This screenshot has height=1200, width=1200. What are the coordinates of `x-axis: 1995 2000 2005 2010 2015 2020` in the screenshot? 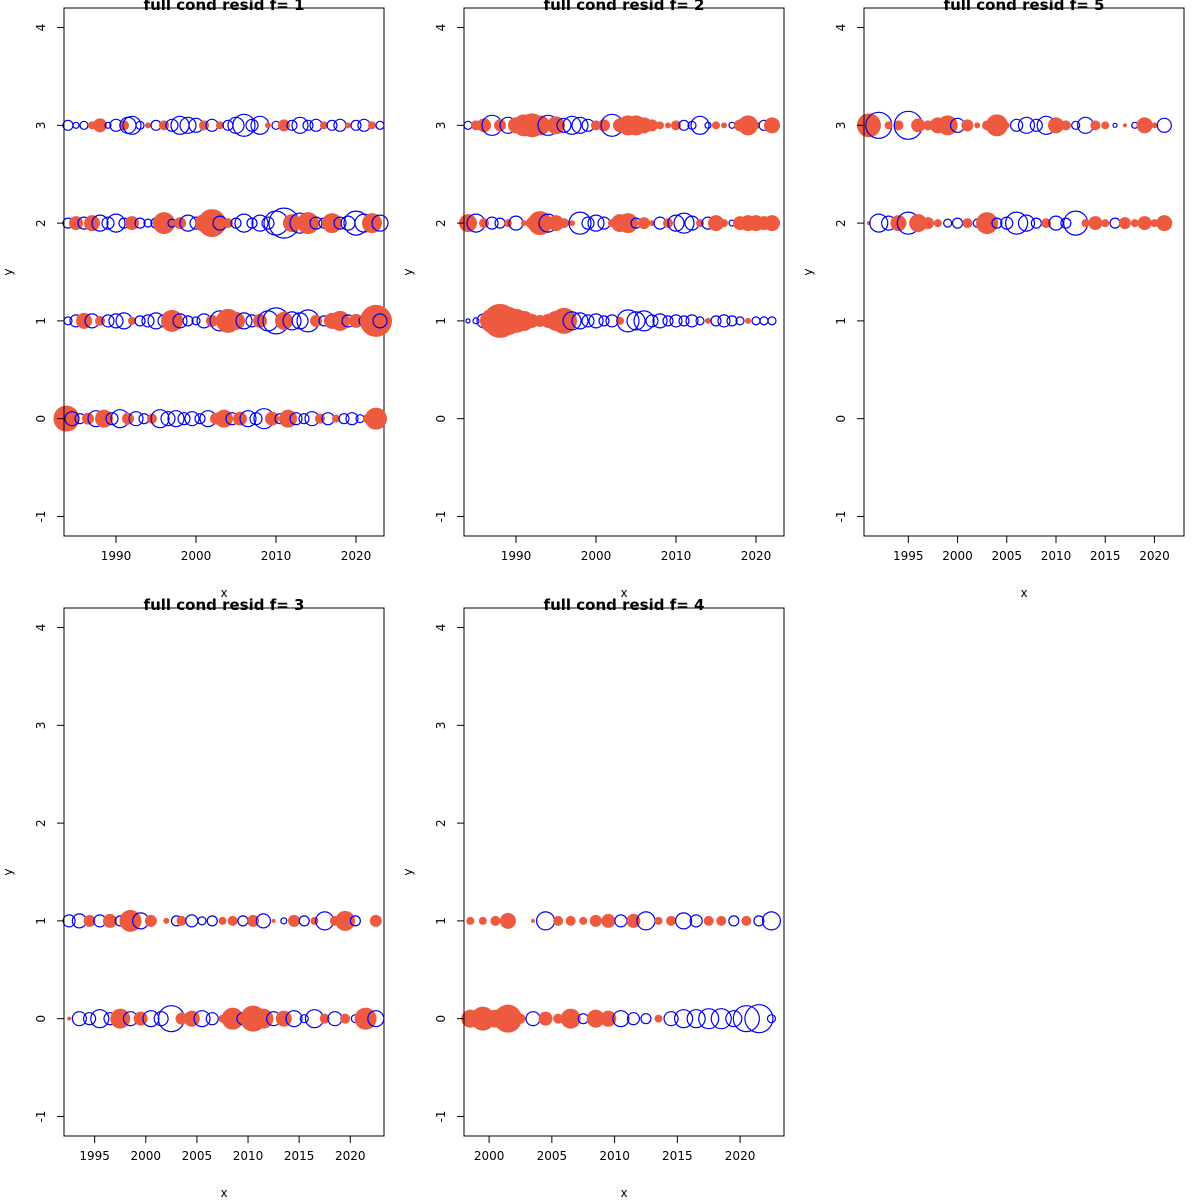 It's located at (1031, 549).